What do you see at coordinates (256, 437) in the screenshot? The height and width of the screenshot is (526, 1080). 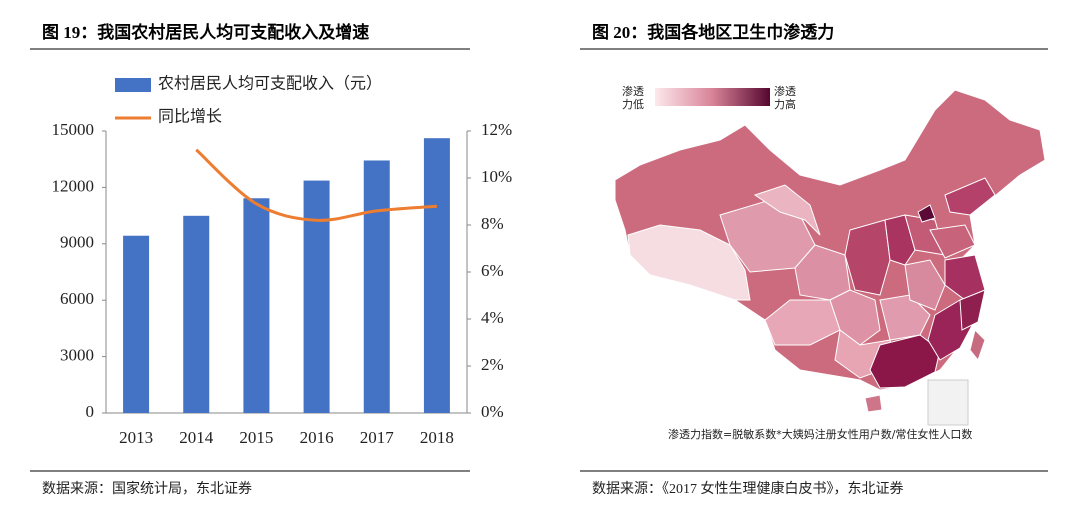 I see `x-tick-label: 2015` at bounding box center [256, 437].